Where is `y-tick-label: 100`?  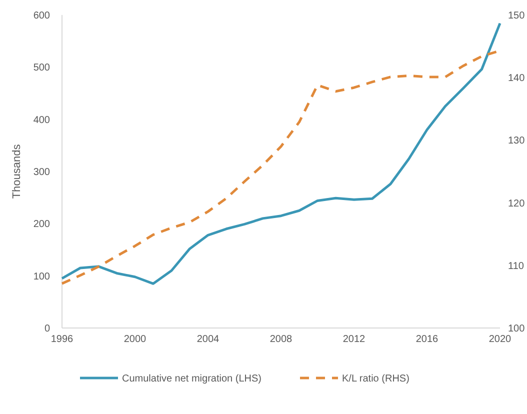 y-tick-label: 100 is located at coordinates (41, 276).